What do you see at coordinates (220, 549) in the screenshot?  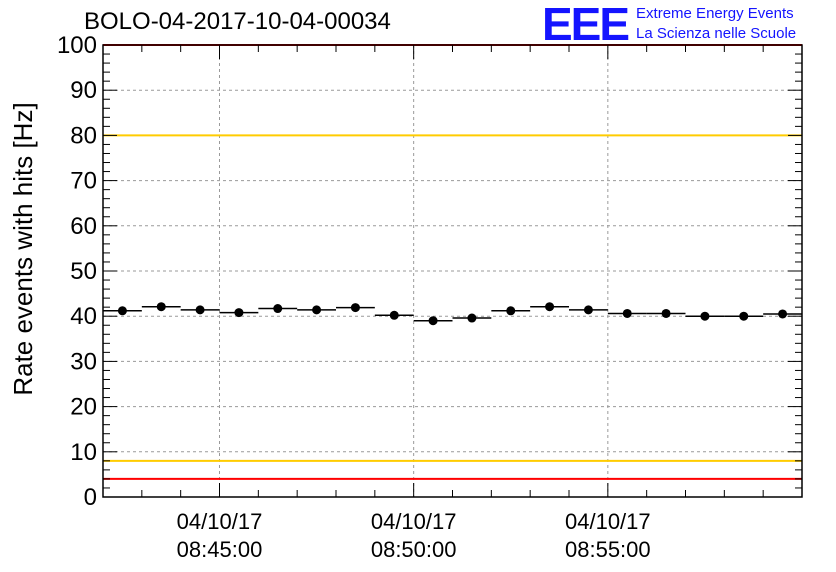 I see `x-tick-label-time: 08:45:00` at bounding box center [220, 549].